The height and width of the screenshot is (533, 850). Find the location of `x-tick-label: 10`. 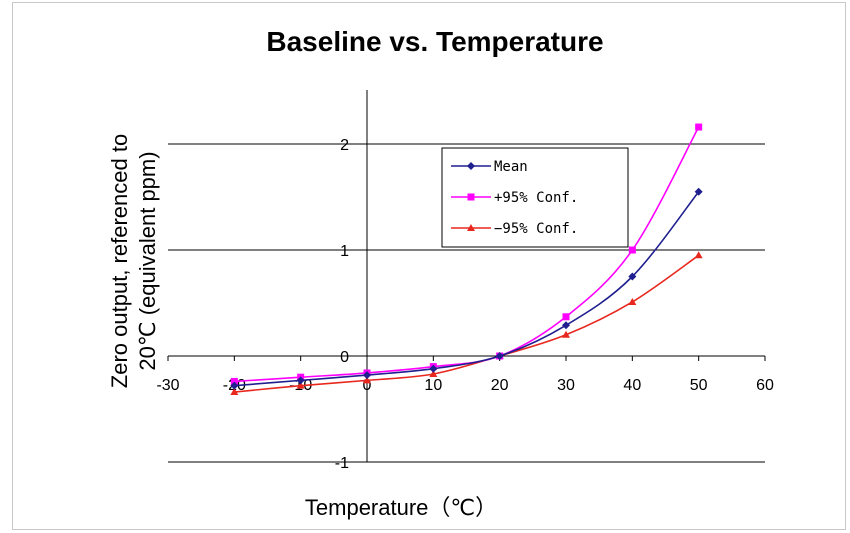

x-tick-label: 10 is located at coordinates (433, 385).